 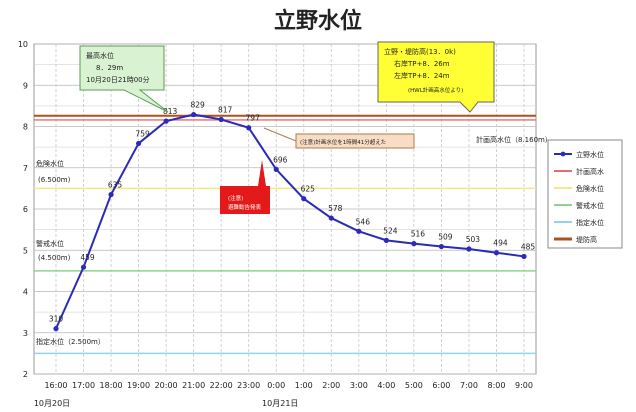 I want to click on level-label-warning-value: (4.500m), so click(x=54, y=258).